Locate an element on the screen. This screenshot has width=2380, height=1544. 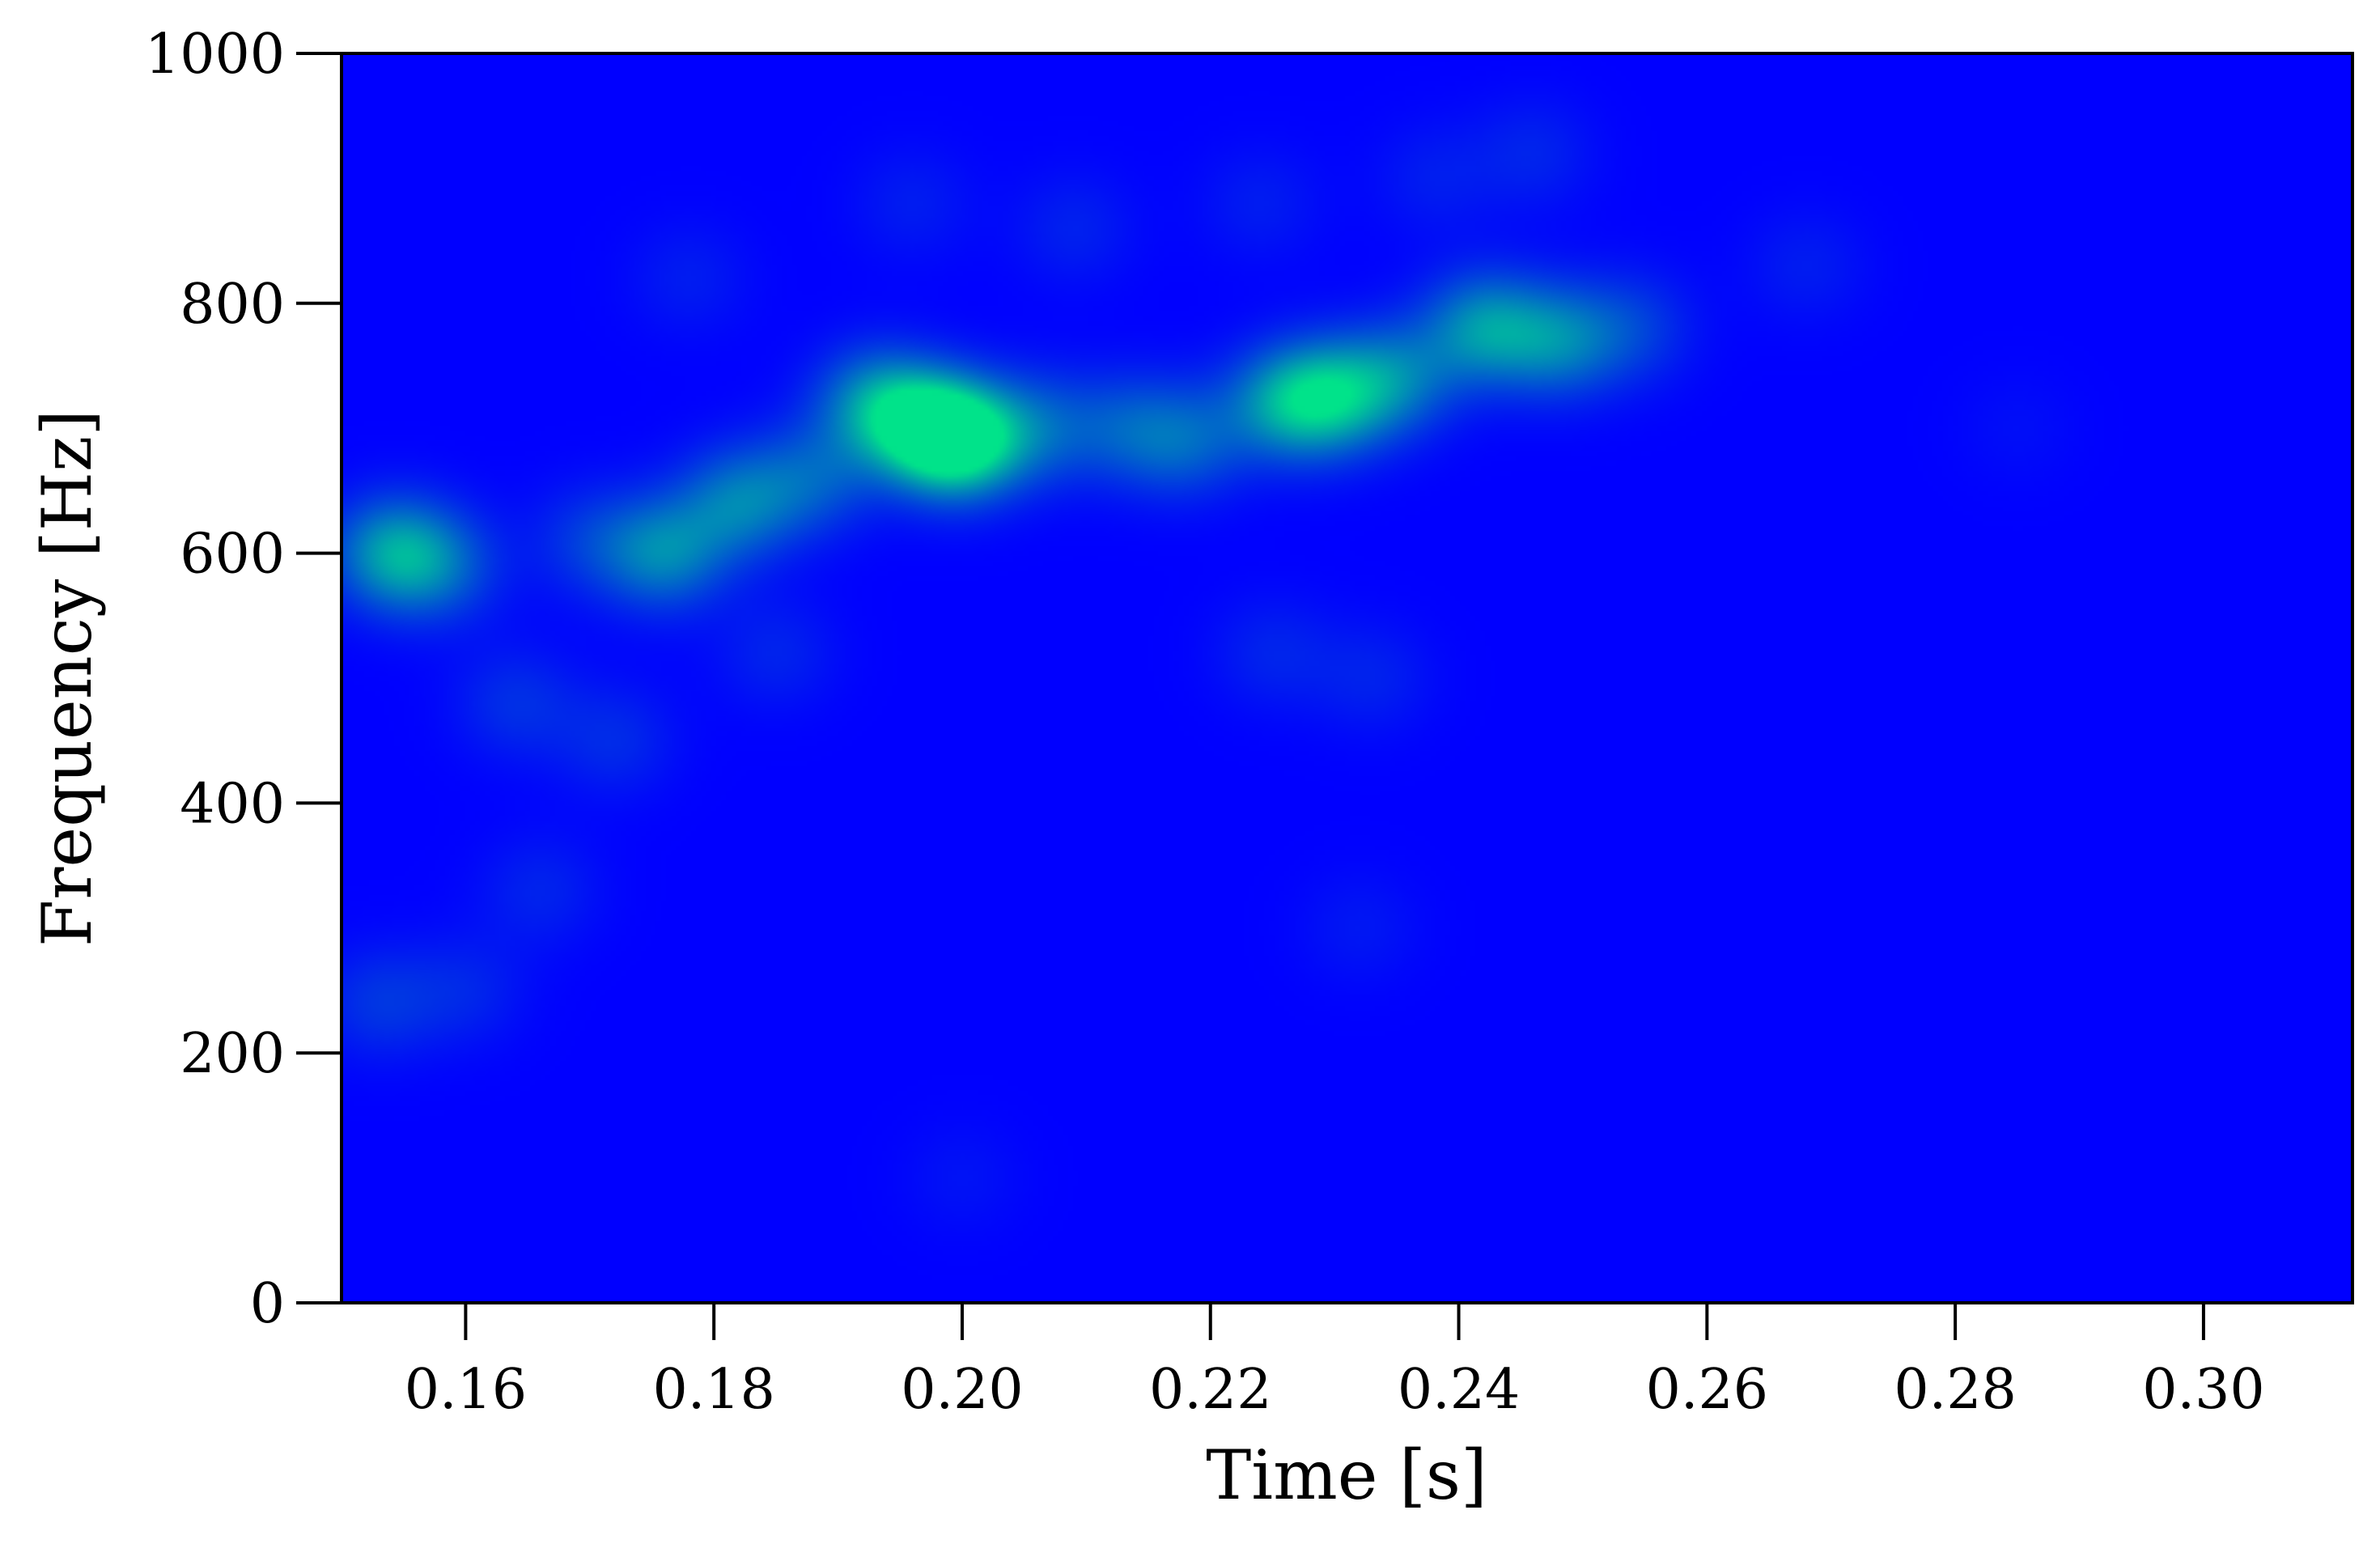
x-tick-label: 0.28 is located at coordinates (1955, 1390).